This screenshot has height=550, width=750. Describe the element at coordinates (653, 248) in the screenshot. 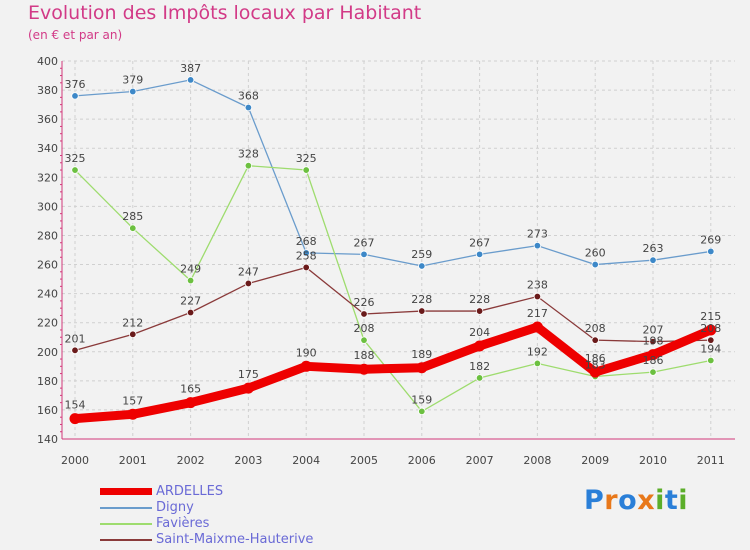

I see `data-label-digny: 263` at that location.